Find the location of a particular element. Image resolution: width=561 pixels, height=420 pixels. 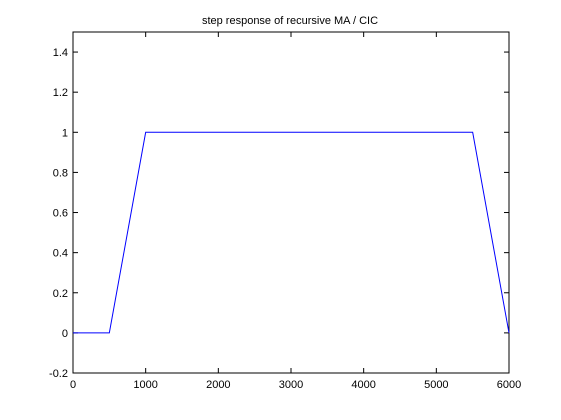

x-tick-label: 6000 is located at coordinates (509, 385).